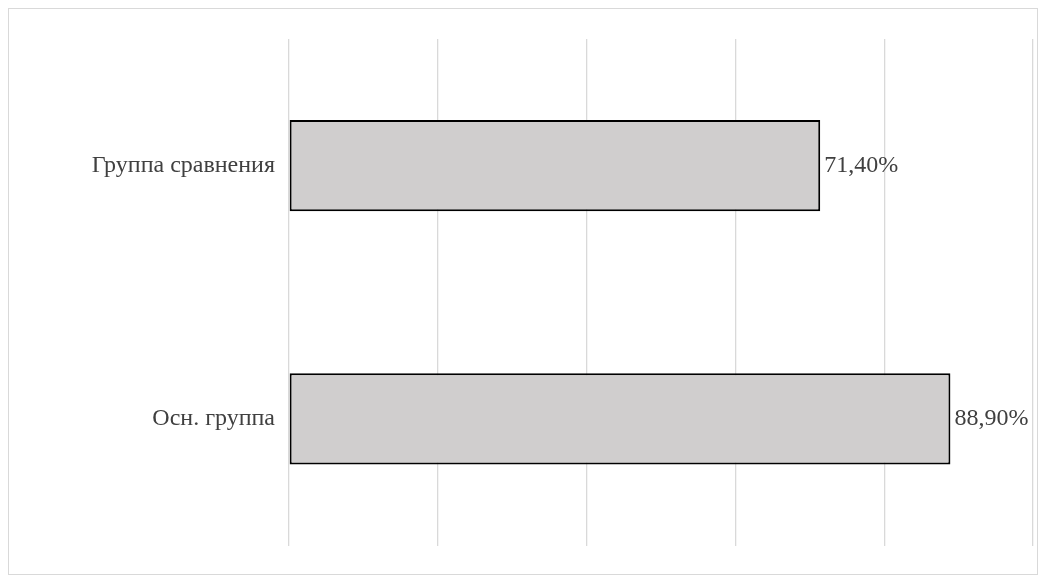 This screenshot has height=583, width=1046. What do you see at coordinates (861, 163) in the screenshot?
I see `data-label: 71,40%` at bounding box center [861, 163].